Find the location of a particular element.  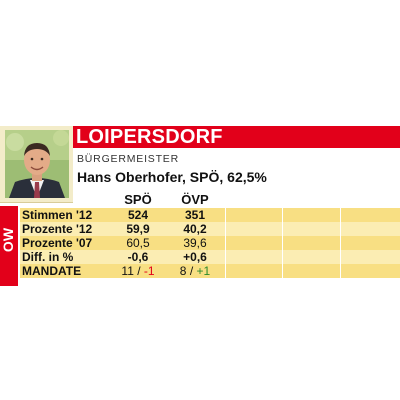

cell-spo: 524 is located at coordinates (138, 215).